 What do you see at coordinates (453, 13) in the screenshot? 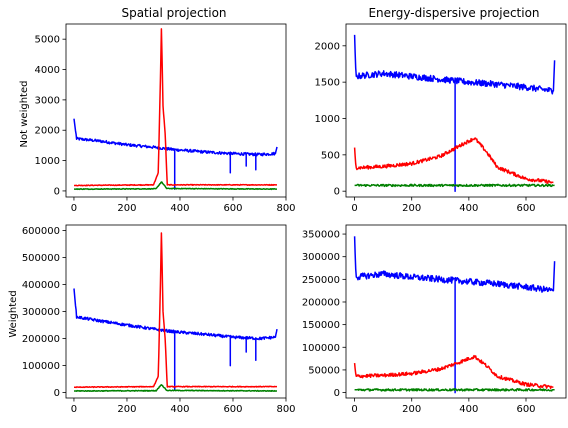
I see `col-title-energy: Energy-dispersive projection` at bounding box center [453, 13].